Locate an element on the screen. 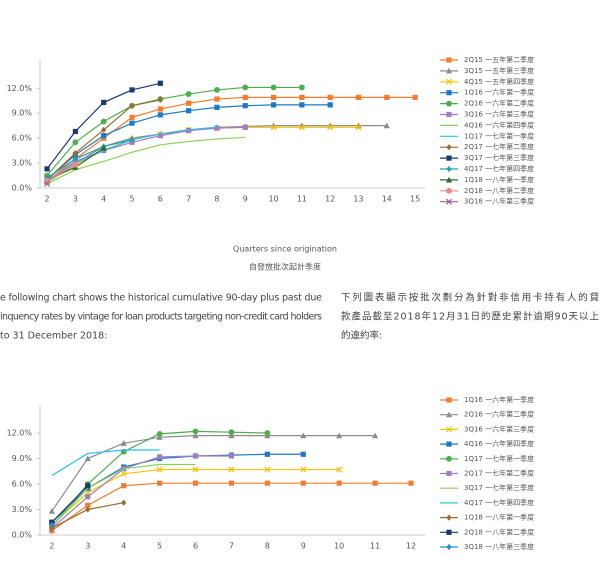 This screenshot has height=567, width=600. x-tick-label: 14 is located at coordinates (387, 199).